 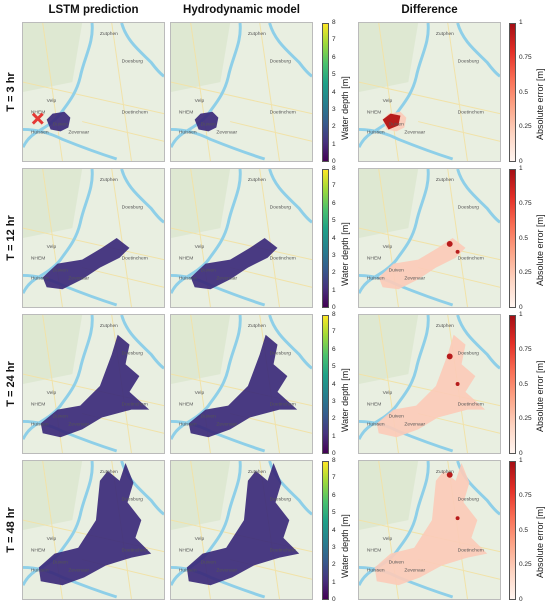 What do you see at coordinates (334, 22) in the screenshot?
I see `colorbar-tick: 8` at bounding box center [334, 22].